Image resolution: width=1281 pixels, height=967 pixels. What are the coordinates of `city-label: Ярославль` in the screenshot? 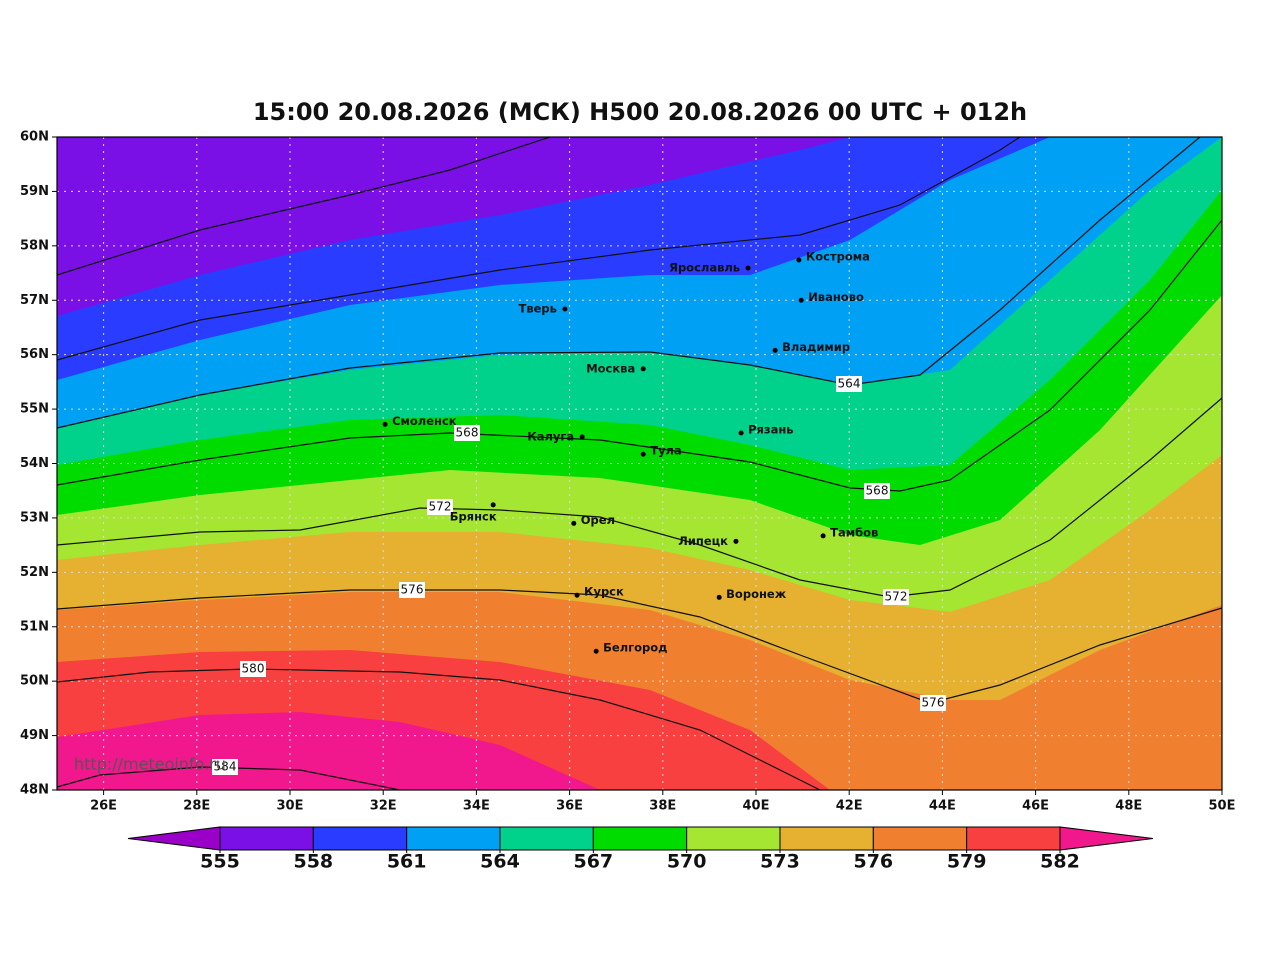 It's located at (704, 268).